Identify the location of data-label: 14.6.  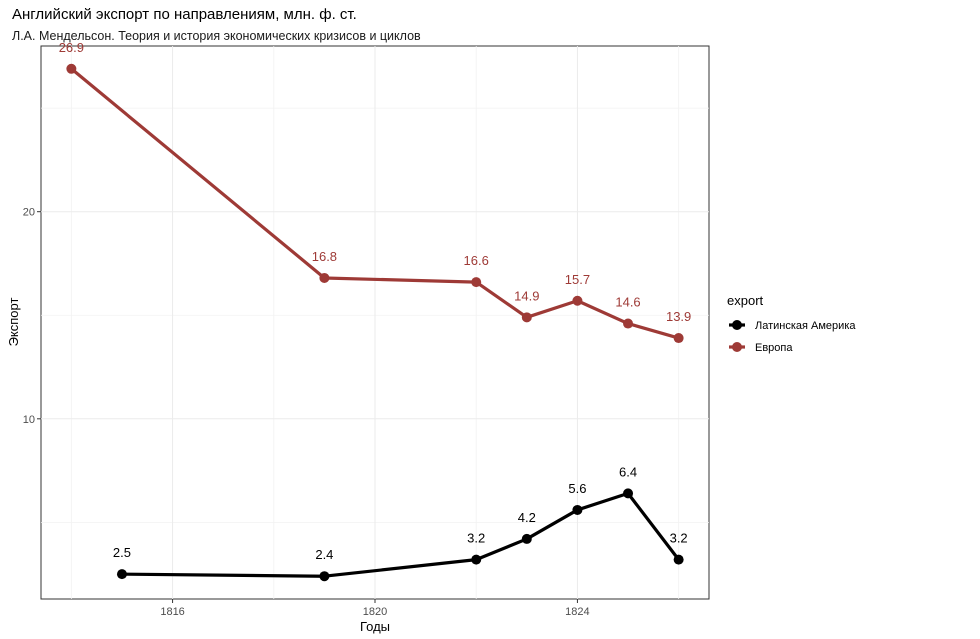
(627, 302).